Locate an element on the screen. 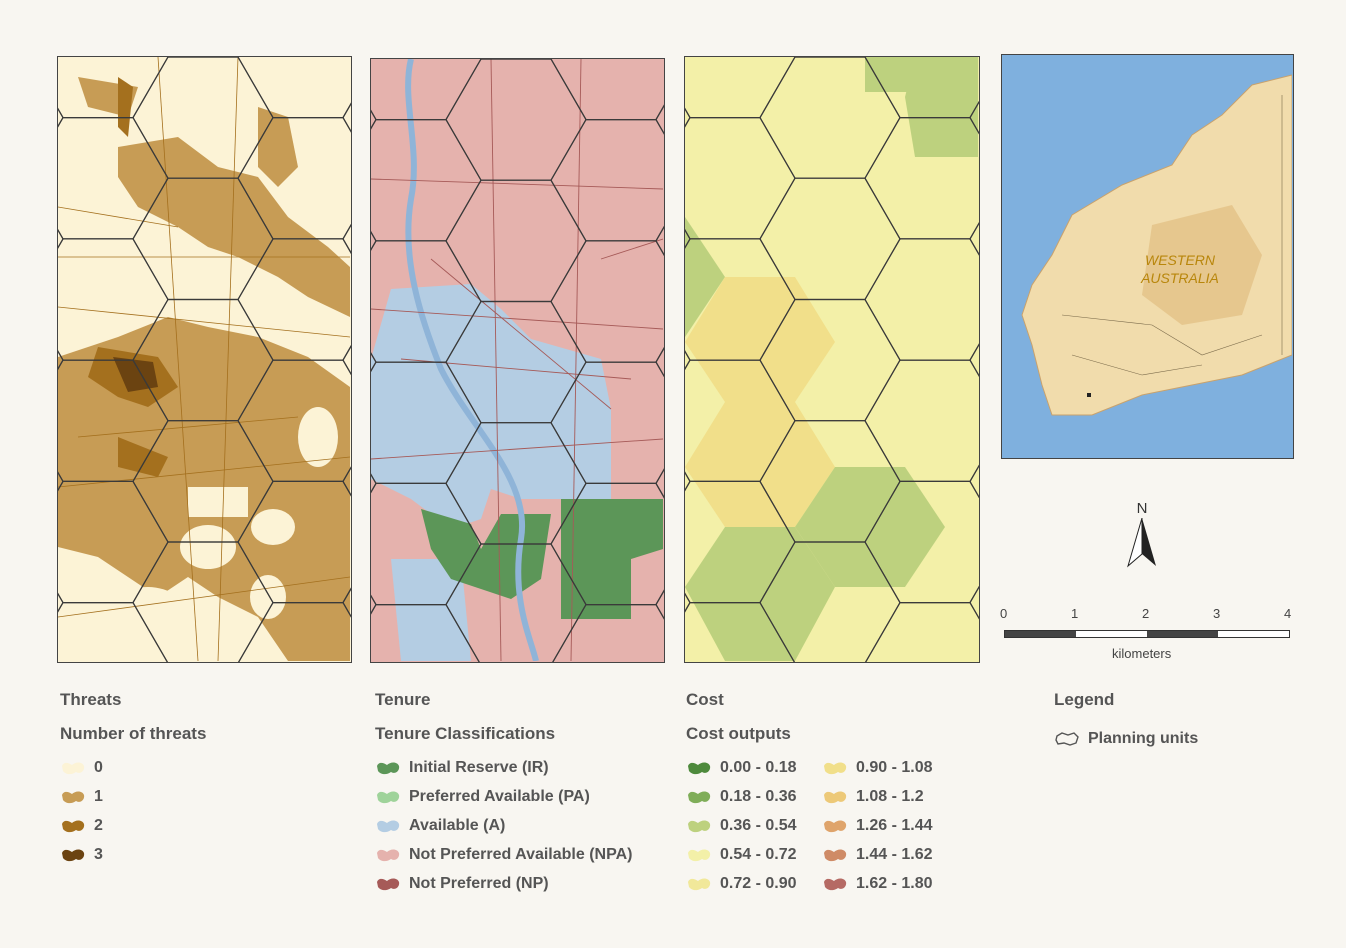 Image resolution: width=1346 pixels, height=948 pixels. north-arrow: N is located at coordinates (1142, 536).